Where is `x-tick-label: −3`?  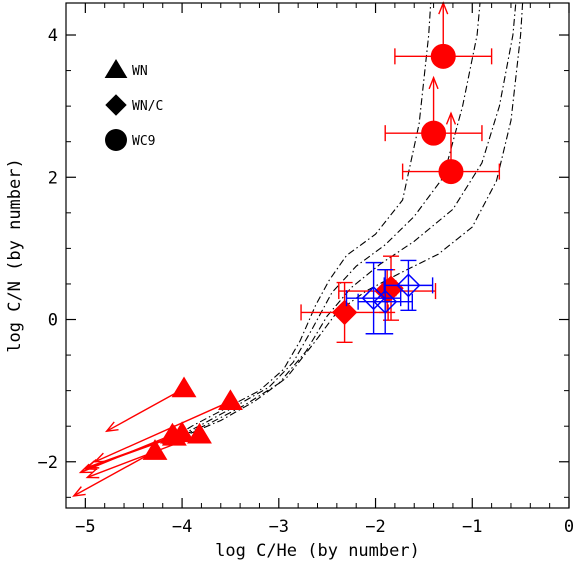 x-tick-label: −3 is located at coordinates (279, 527).